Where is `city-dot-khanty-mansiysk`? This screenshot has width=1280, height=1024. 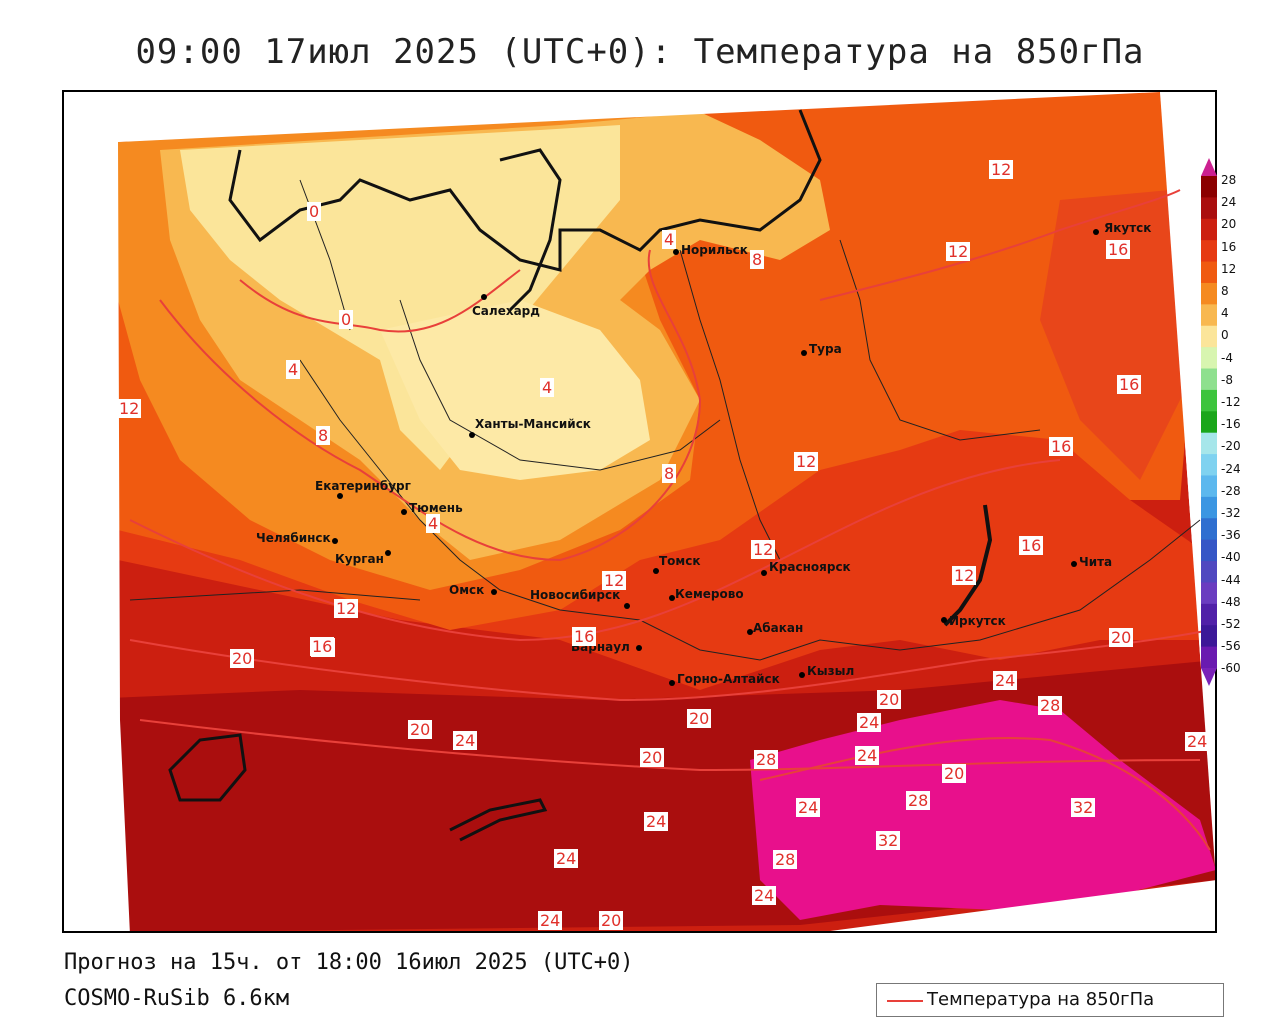 city-dot-khanty-mansiysk is located at coordinates (472, 435).